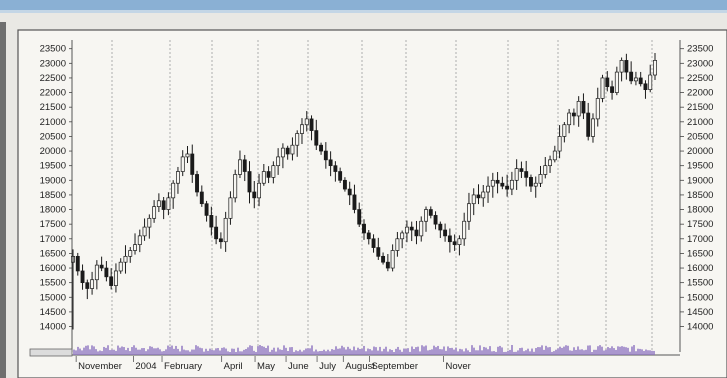  Describe the element at coordinates (53, 195) in the screenshot. I see `left-tick-label: 18500` at that location.